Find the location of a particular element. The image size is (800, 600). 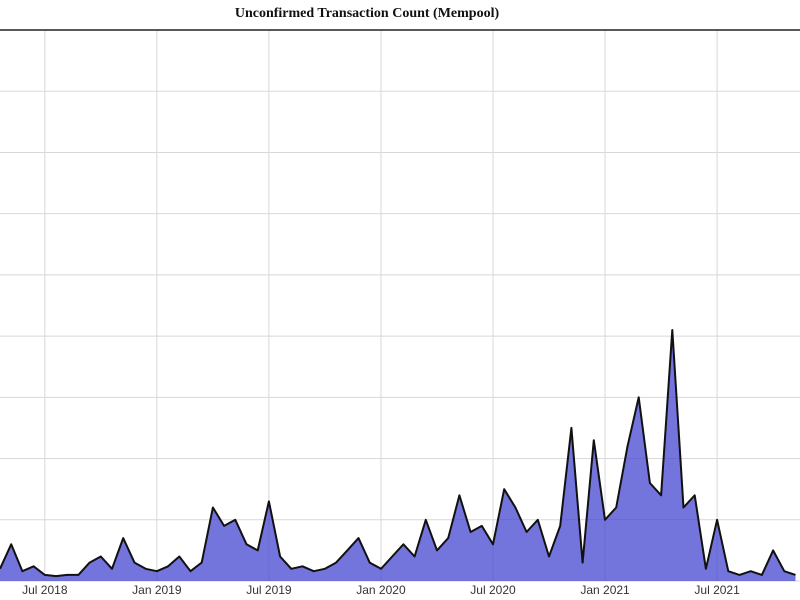

x-tick-label: Jul 2021 is located at coordinates (717, 590).